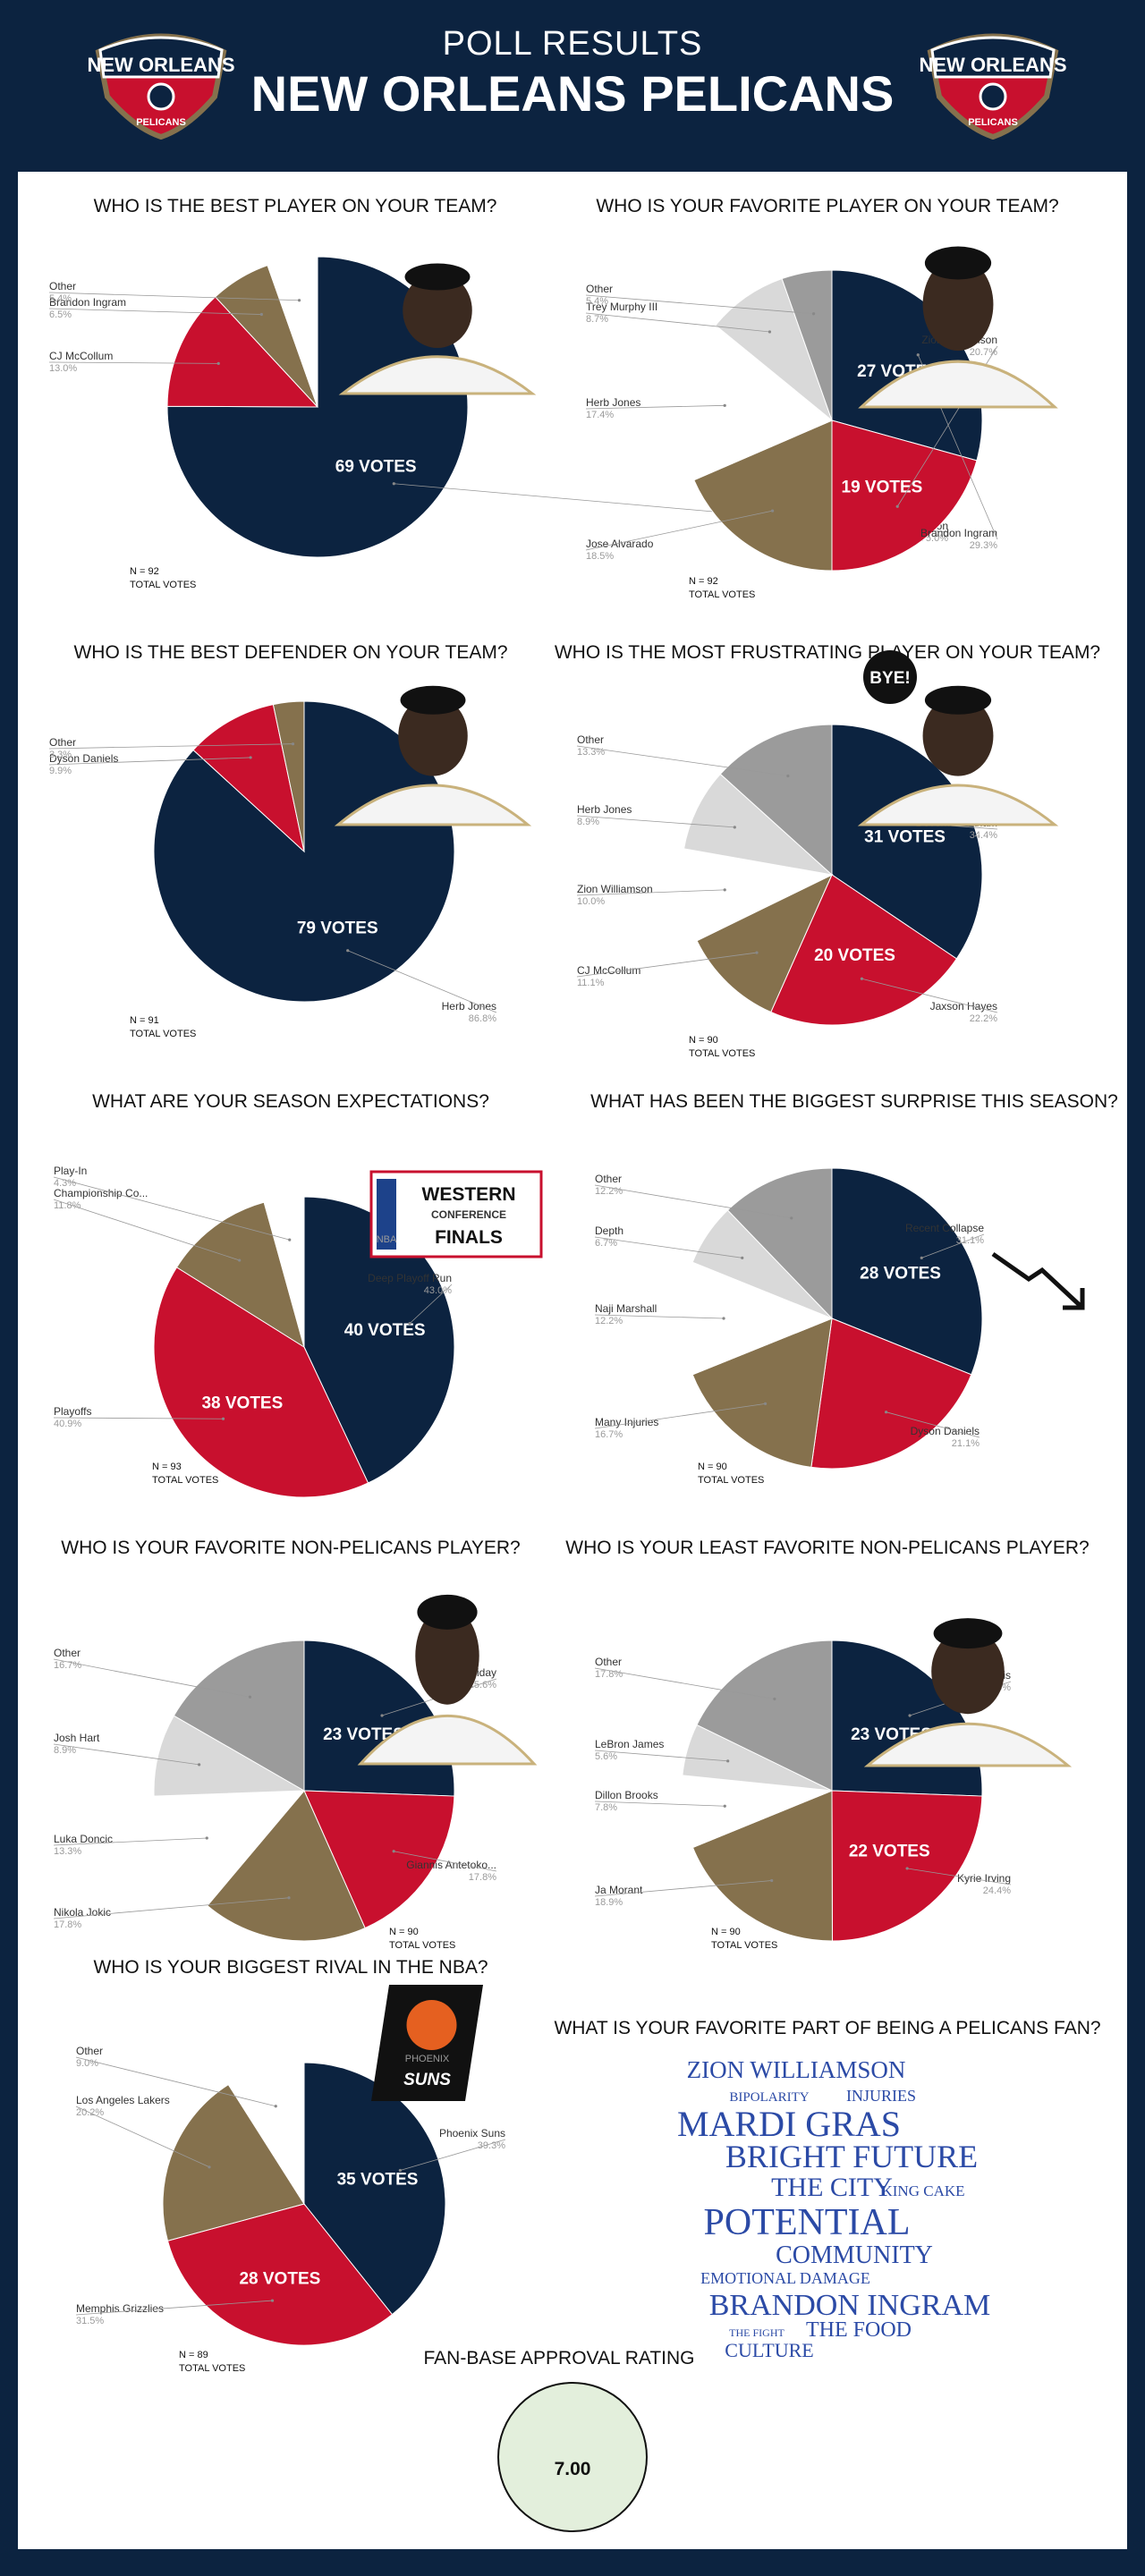  I want to click on slice-label: Dillon Brooks, so click(626, 1795).